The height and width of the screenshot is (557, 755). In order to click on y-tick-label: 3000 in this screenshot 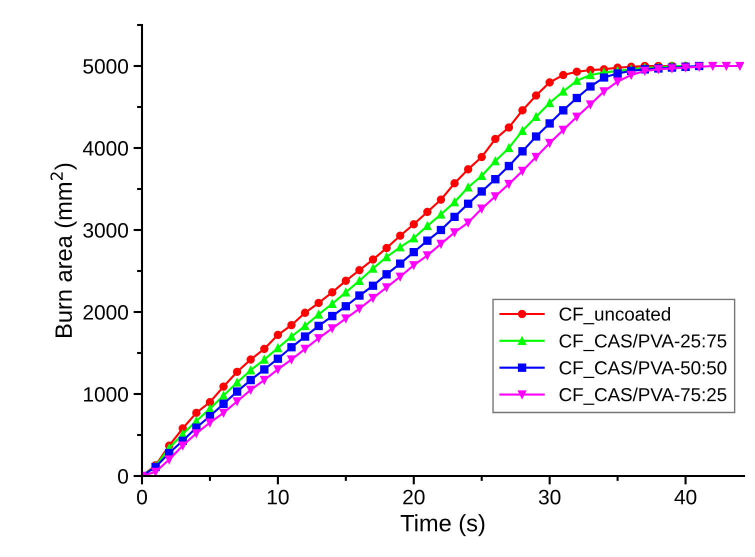, I will do `click(105, 230)`.